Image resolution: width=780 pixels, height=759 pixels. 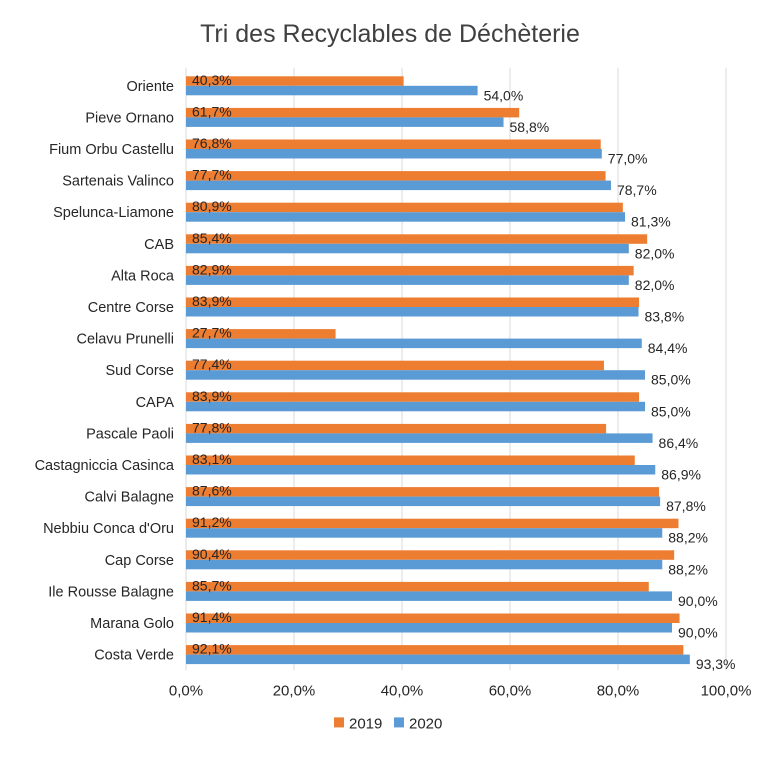 I want to click on data-label-2020: 83,8%, so click(x=665, y=317).